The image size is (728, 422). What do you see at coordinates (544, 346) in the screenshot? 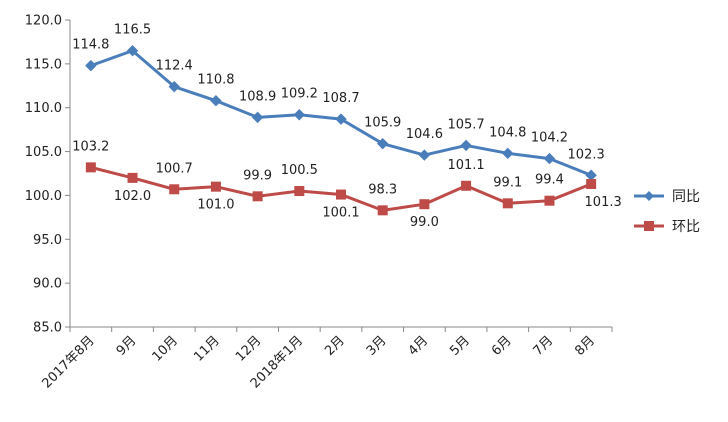
I see `x-tick-label: 7月` at bounding box center [544, 346].